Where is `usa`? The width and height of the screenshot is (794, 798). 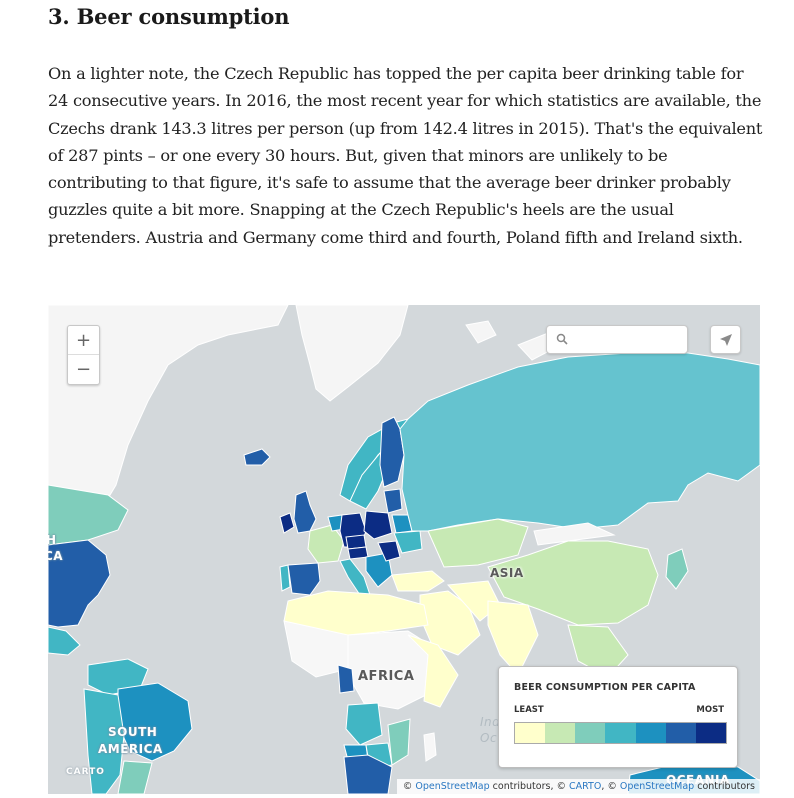 usa is located at coordinates (79, 583).